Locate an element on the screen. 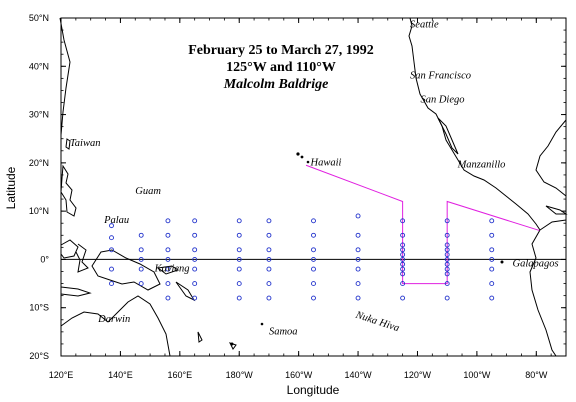 Image resolution: width=576 pixels, height=402 pixels. y-tick-label: 0° is located at coordinates (44, 259).